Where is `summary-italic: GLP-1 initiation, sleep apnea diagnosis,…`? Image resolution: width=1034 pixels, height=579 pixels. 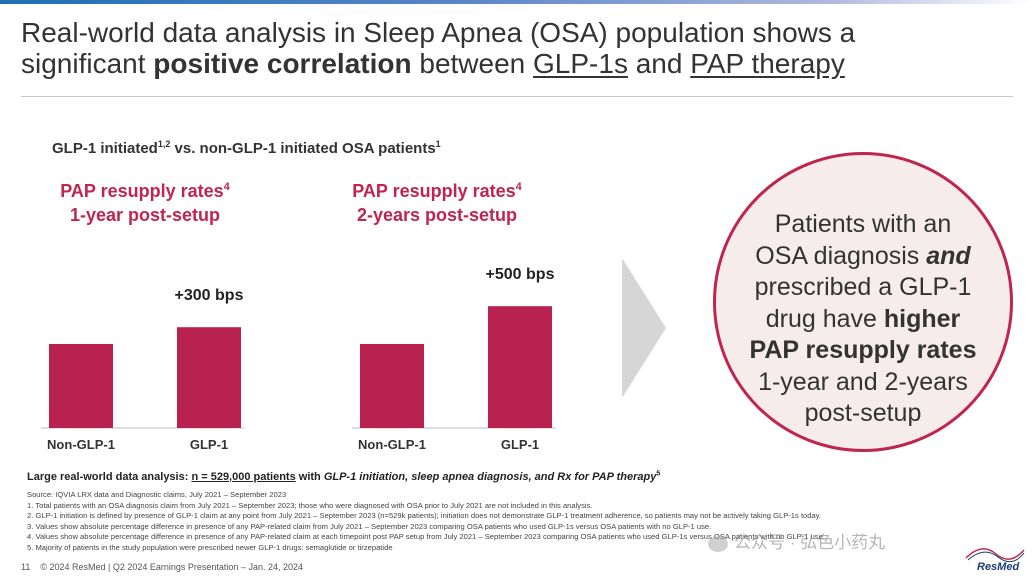
summary-italic: GLP-1 initiation, sleep apnea diagnosis,… is located at coordinates (490, 477).